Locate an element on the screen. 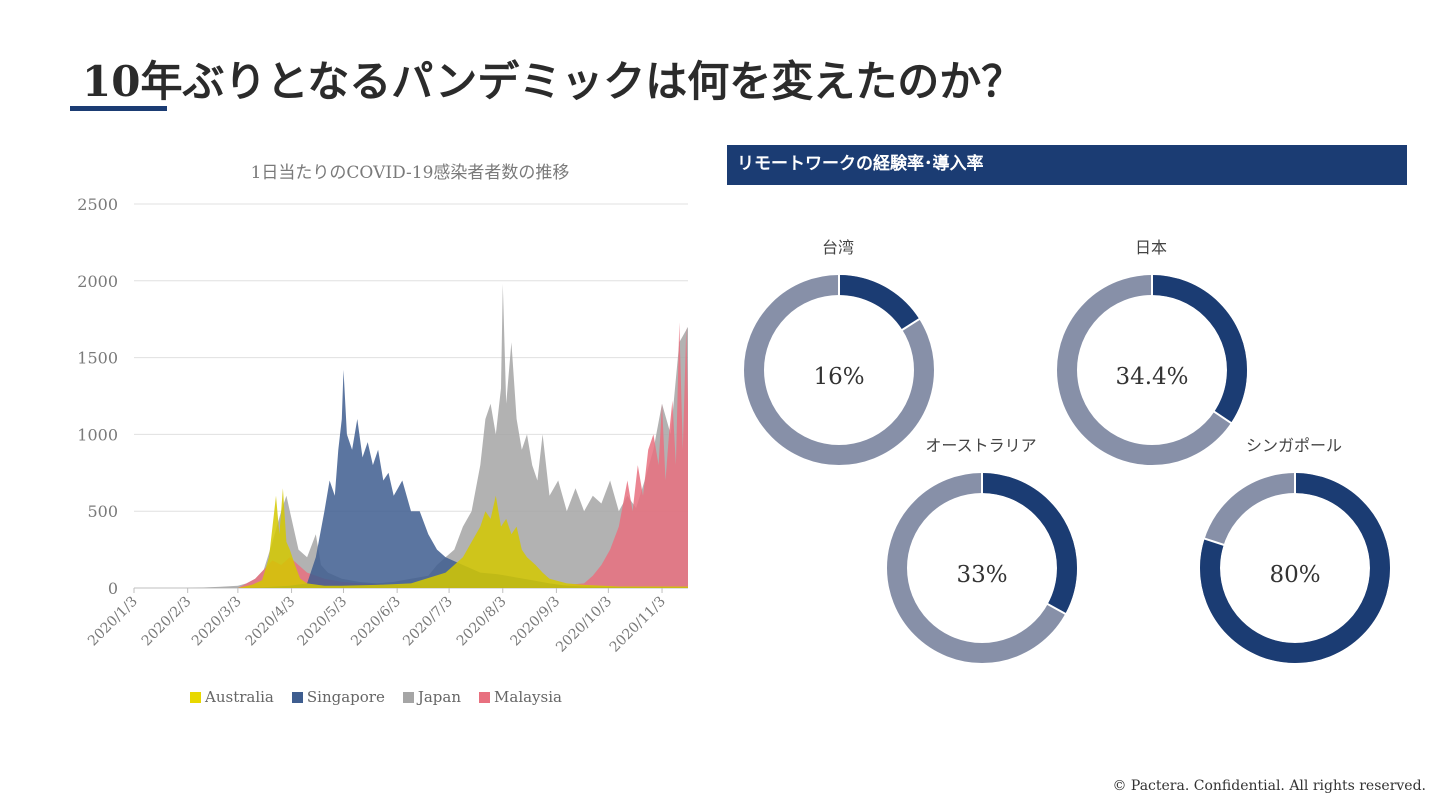 This screenshot has width=1440, height=810. x-tick-label: 2020/10/3 is located at coordinates (584, 625).